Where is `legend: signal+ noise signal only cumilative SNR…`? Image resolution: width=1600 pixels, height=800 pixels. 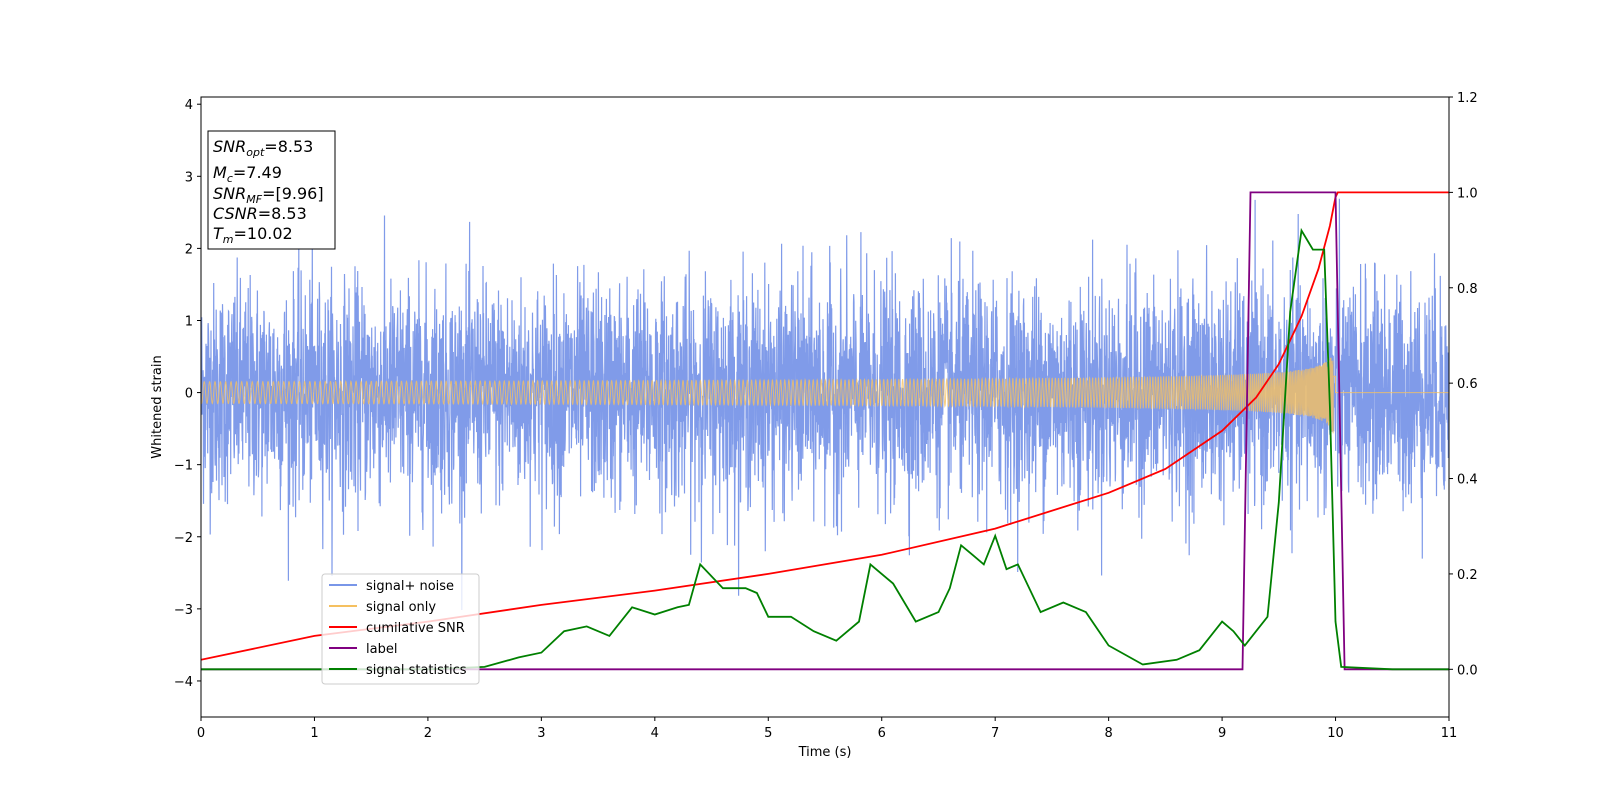
legend: signal+ noise signal only cumilative SNR… is located at coordinates (400, 629).